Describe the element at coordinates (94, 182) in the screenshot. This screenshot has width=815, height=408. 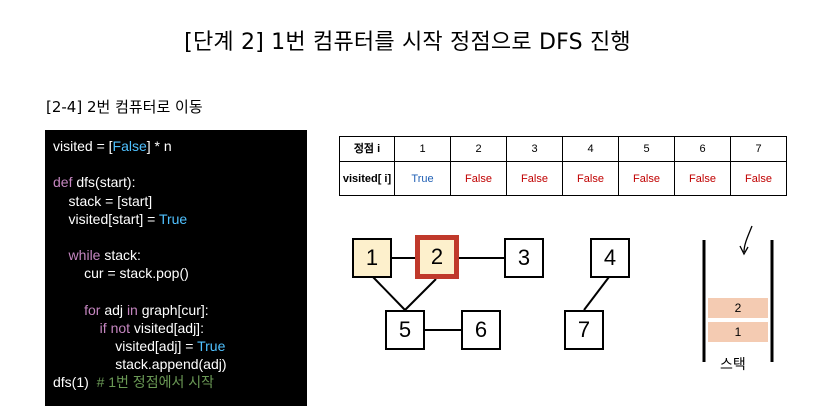
I see `code-line-def: def dfs(start):` at that location.